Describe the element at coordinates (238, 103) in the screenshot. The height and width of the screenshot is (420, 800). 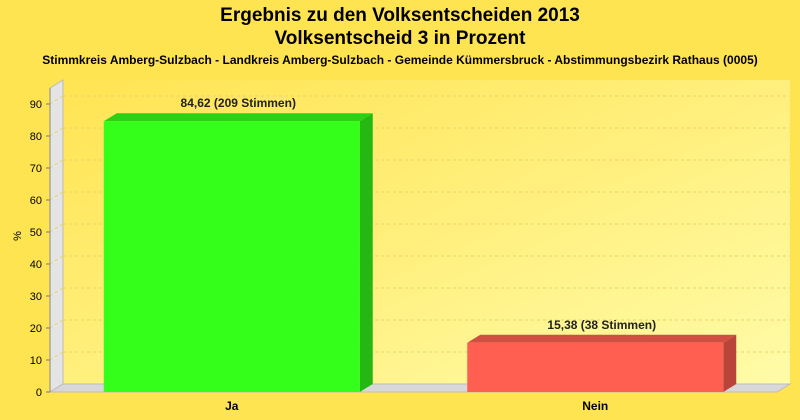
I see `data-label: 84,62 (209 Stimmen)` at that location.